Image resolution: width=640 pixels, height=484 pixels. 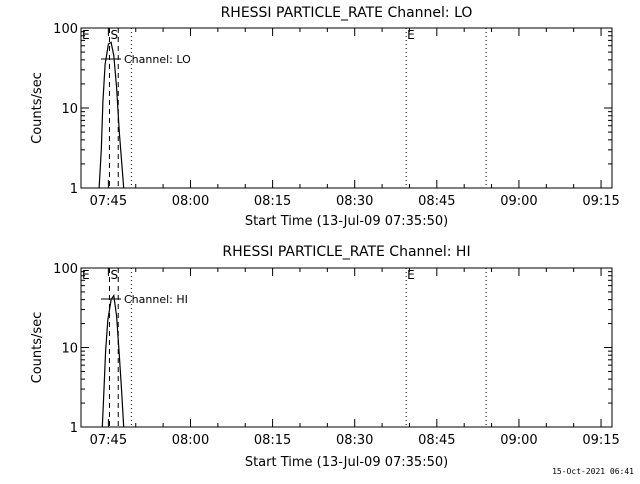 I want to click on panel-2-legend-label: Channel: HI, so click(x=156, y=299).